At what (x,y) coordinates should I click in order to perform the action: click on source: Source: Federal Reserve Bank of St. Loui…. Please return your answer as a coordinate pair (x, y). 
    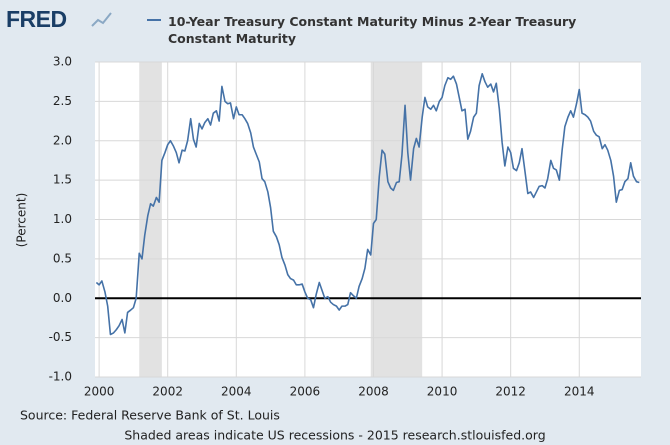
    Looking at the image, I should click on (150, 415).